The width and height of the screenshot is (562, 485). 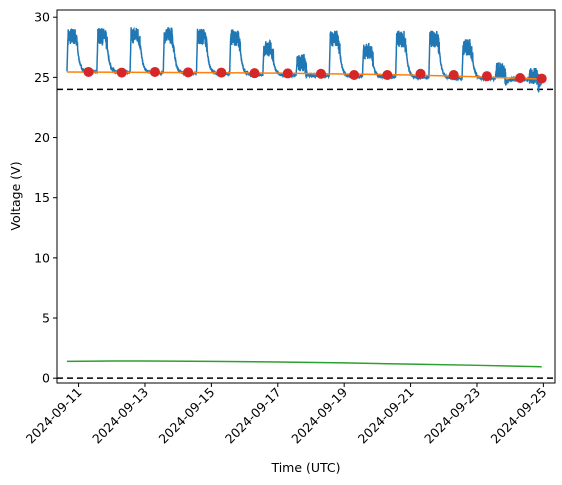 What do you see at coordinates (319, 415) in the screenshot?
I see `x-tick-label: 2024-09-19` at bounding box center [319, 415].